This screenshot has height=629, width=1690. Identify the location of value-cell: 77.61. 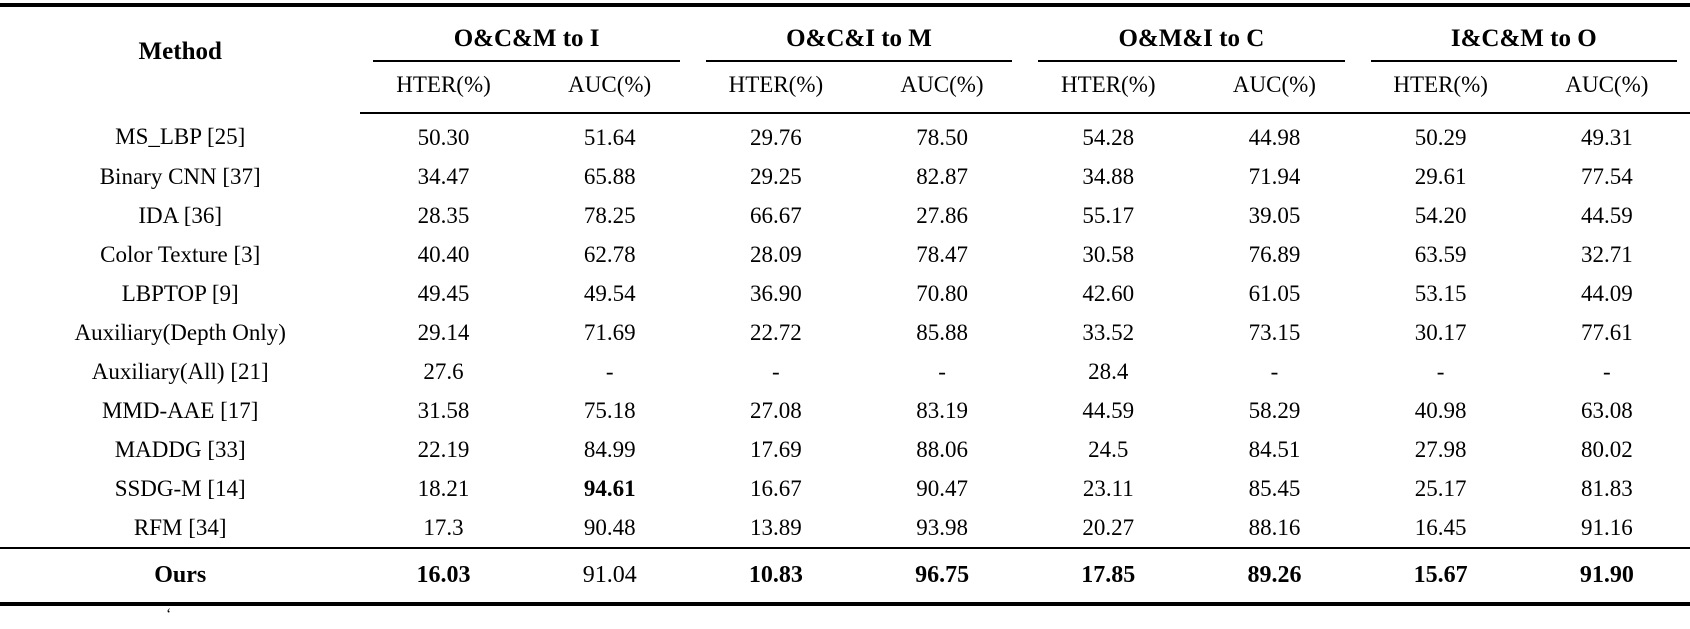
(1606, 332).